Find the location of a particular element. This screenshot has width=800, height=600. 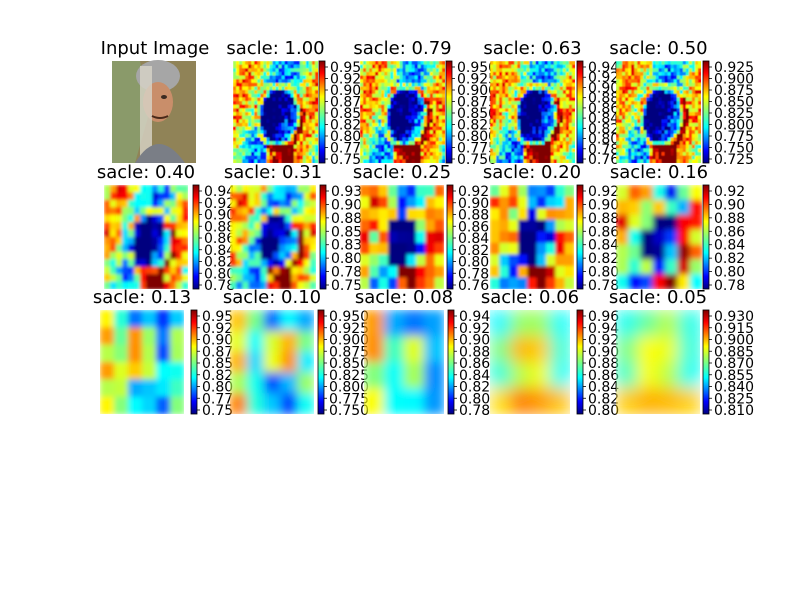

colorbar-tick-label: 0.950 is located at coordinates (477, 68).